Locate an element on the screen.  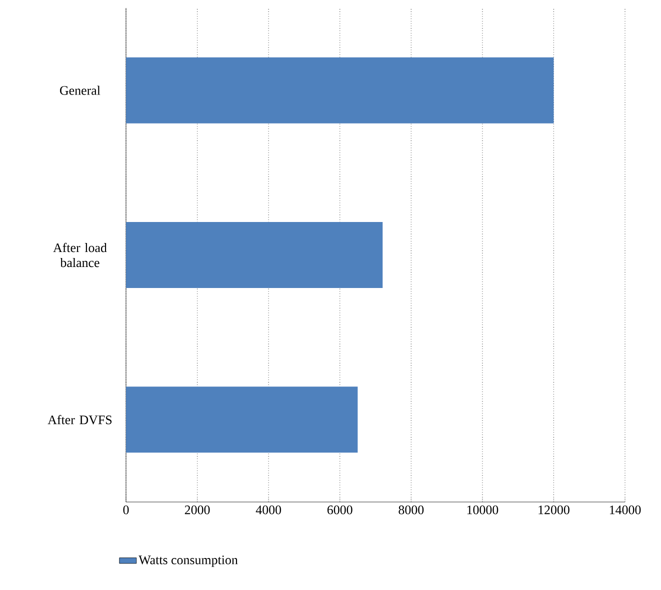
x-tick-label: 6000 is located at coordinates (339, 510).